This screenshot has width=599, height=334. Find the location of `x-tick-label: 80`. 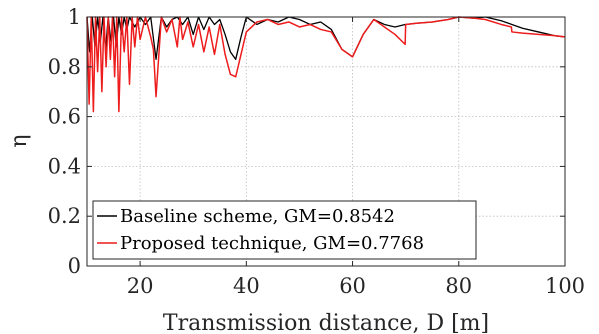

x-tick-label: 80 is located at coordinates (458, 286).